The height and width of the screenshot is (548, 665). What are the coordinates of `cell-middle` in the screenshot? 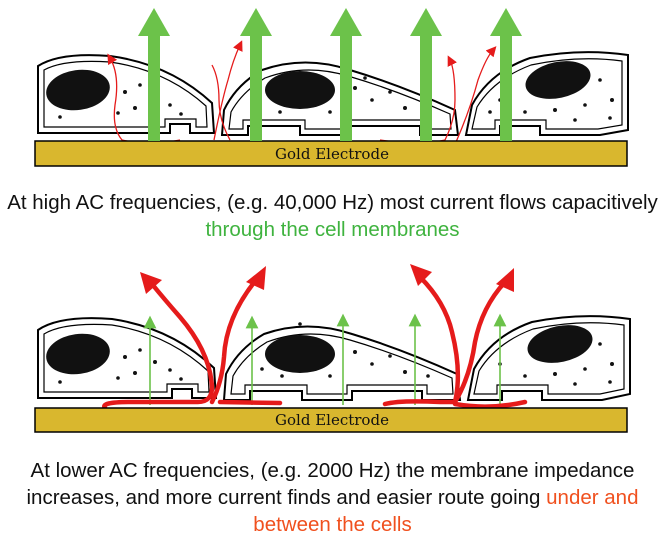 It's located at (342, 361).